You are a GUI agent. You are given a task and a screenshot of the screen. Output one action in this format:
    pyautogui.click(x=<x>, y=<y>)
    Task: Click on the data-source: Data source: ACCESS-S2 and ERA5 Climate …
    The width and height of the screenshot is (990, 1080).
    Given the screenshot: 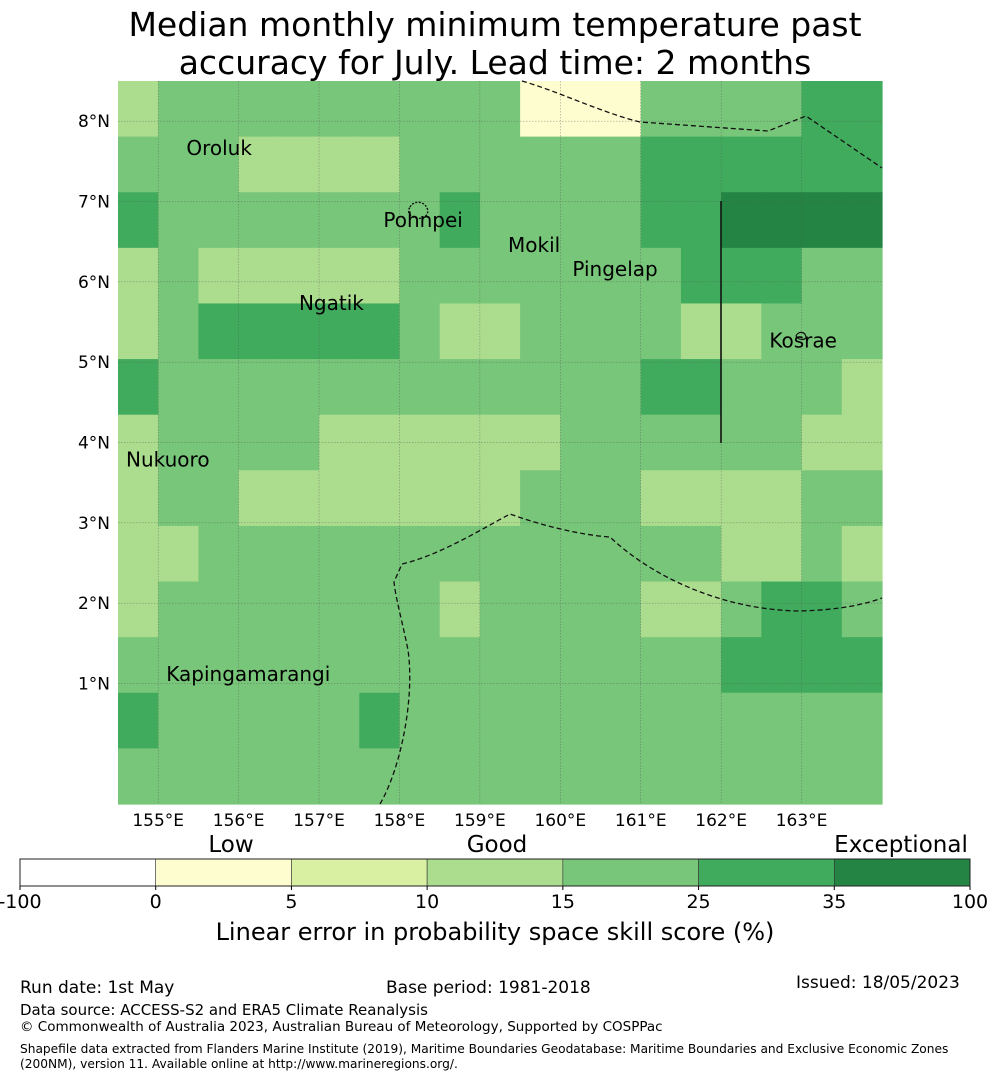 What is the action you would take?
    pyautogui.click(x=224, y=1010)
    